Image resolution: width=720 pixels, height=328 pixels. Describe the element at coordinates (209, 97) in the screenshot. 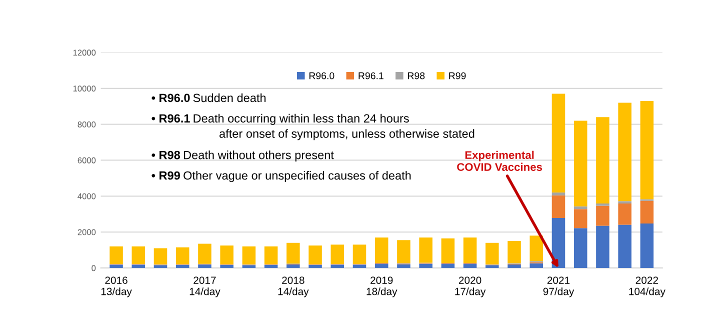

I see `annotation: • R96.0 Sudden death` at that location.